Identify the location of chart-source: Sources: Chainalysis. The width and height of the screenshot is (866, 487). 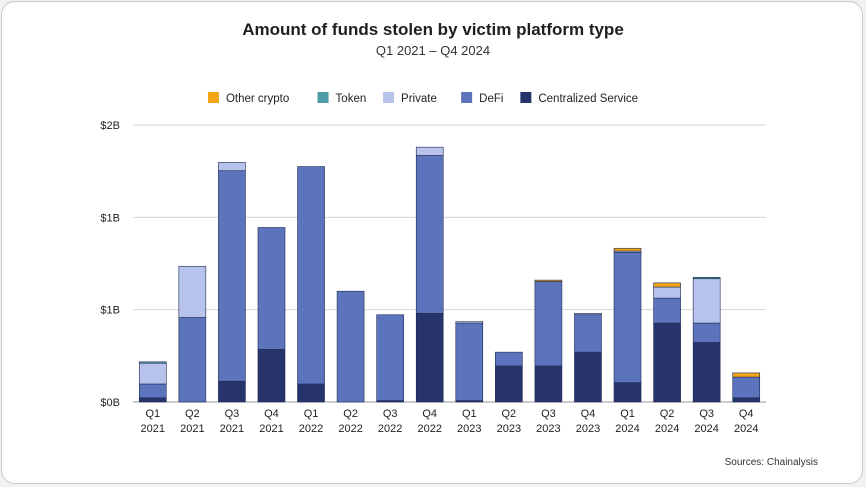
(771, 462).